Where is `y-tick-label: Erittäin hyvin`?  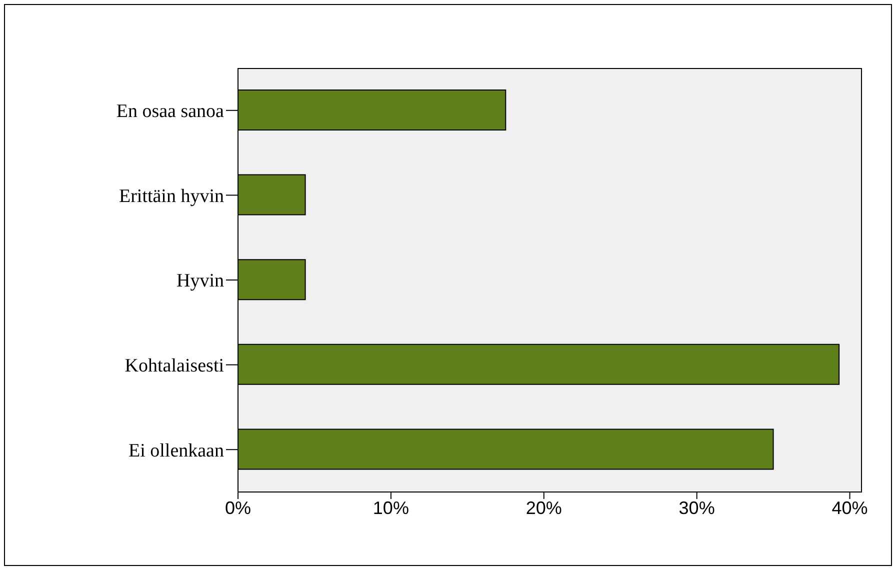 y-tick-label: Erittäin hyvin is located at coordinates (171, 196).